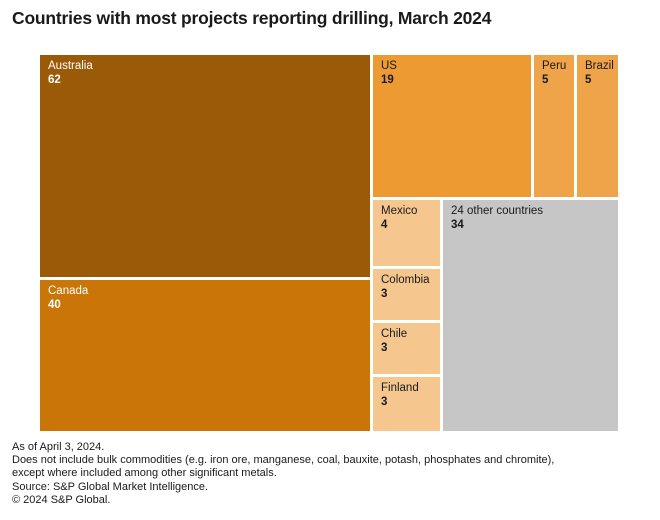 The image size is (660, 520). Describe the element at coordinates (384, 224) in the screenshot. I see `treemap-block-value: 4` at that location.